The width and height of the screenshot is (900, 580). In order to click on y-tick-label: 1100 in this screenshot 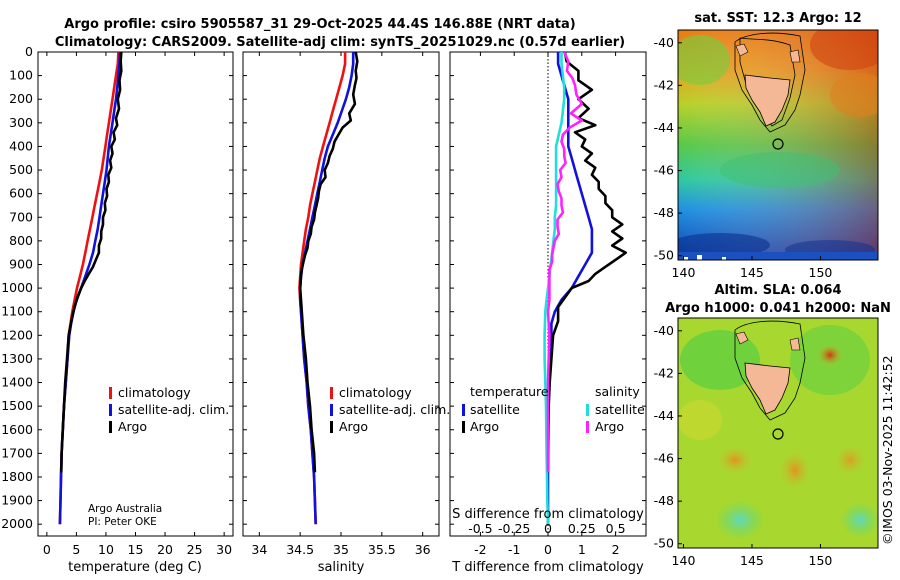, I will do `click(17, 311)`.